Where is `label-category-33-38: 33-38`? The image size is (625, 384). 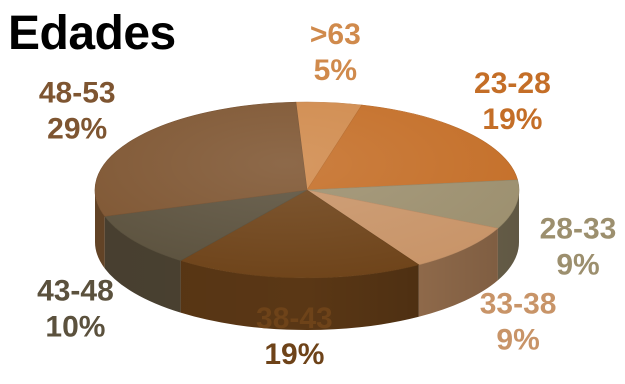
label-category-33-38: 33-38 is located at coordinates (518, 304).